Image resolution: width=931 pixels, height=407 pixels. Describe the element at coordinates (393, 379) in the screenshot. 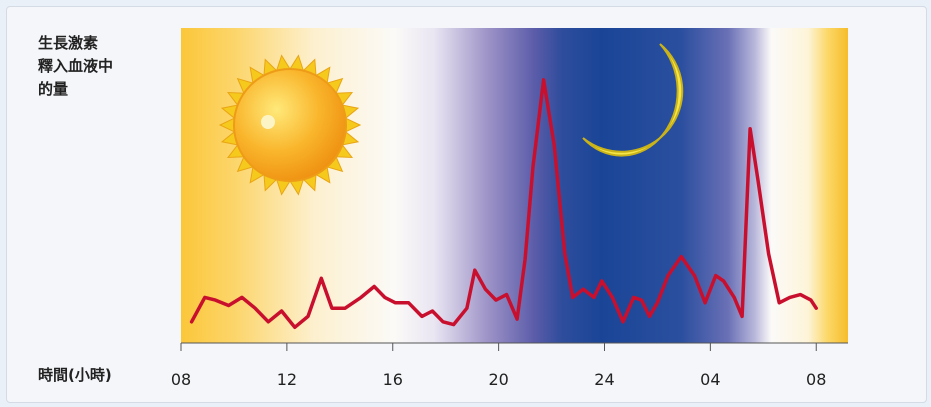

I see `x-tick-label: 16` at that location.